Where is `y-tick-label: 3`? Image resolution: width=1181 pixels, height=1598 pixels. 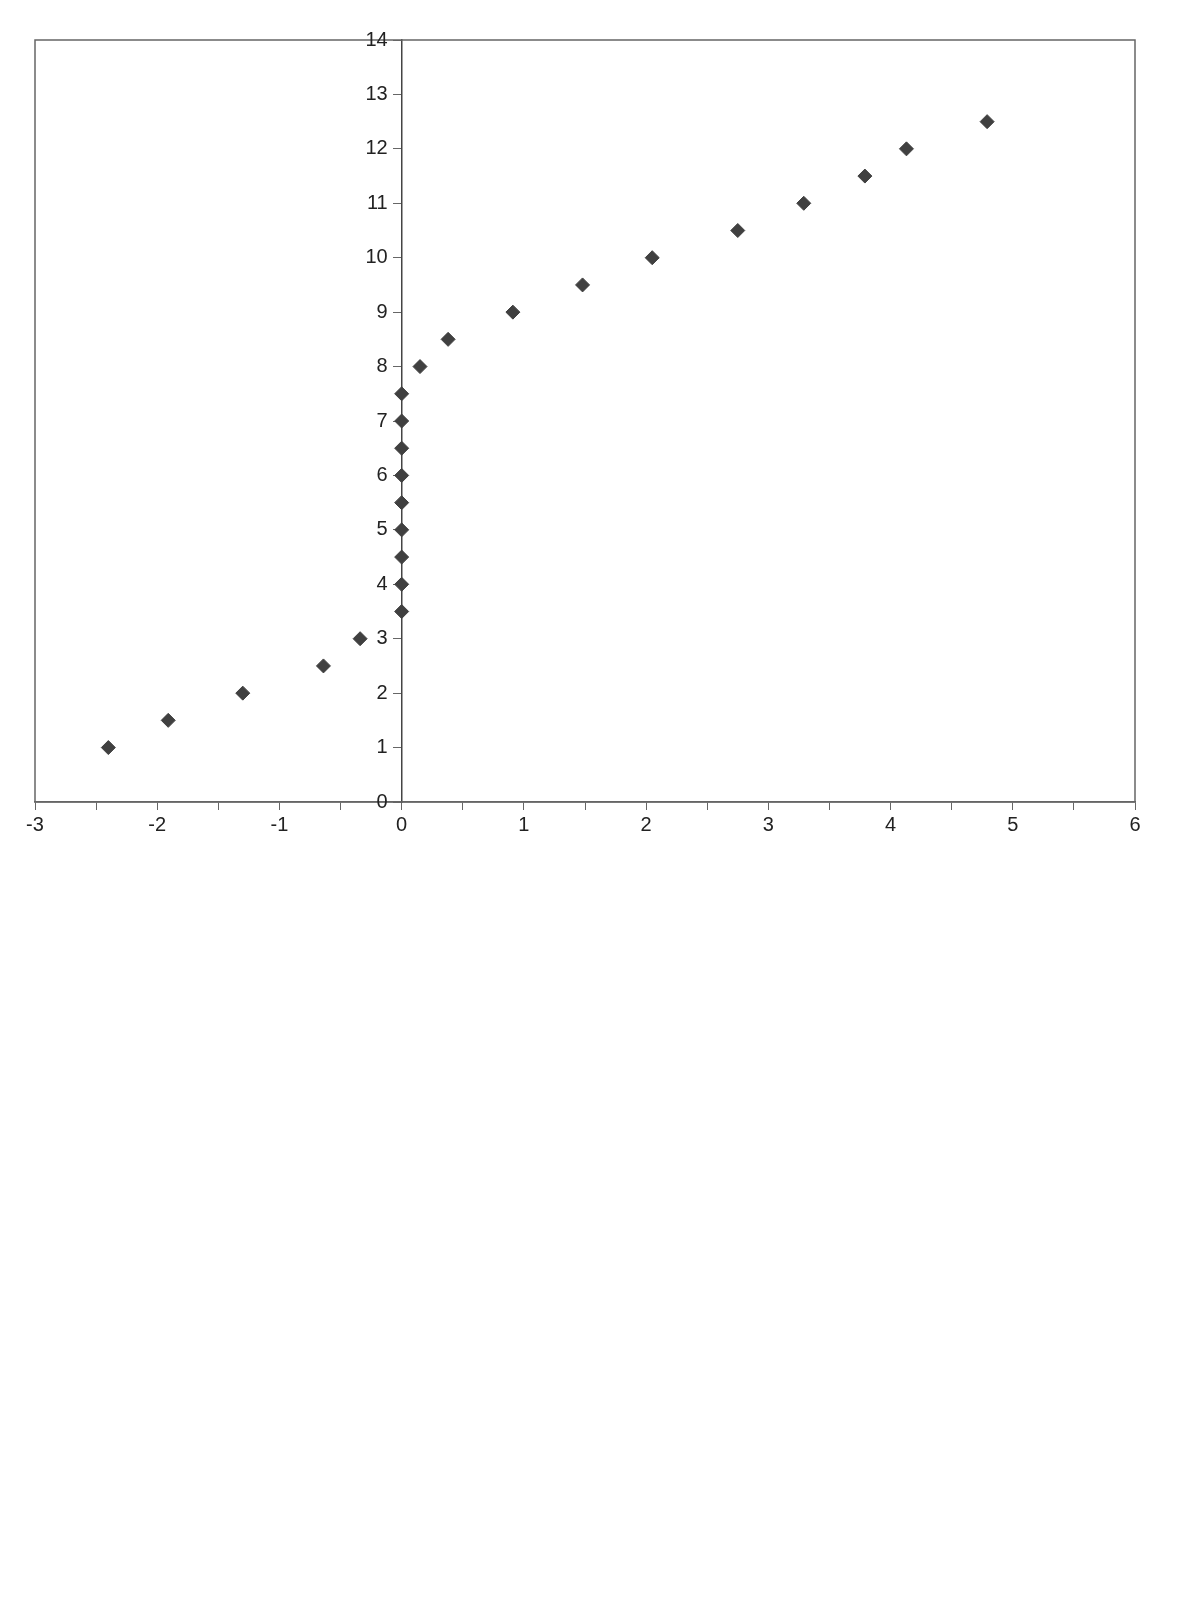 y-tick-label: 3 is located at coordinates (382, 637).